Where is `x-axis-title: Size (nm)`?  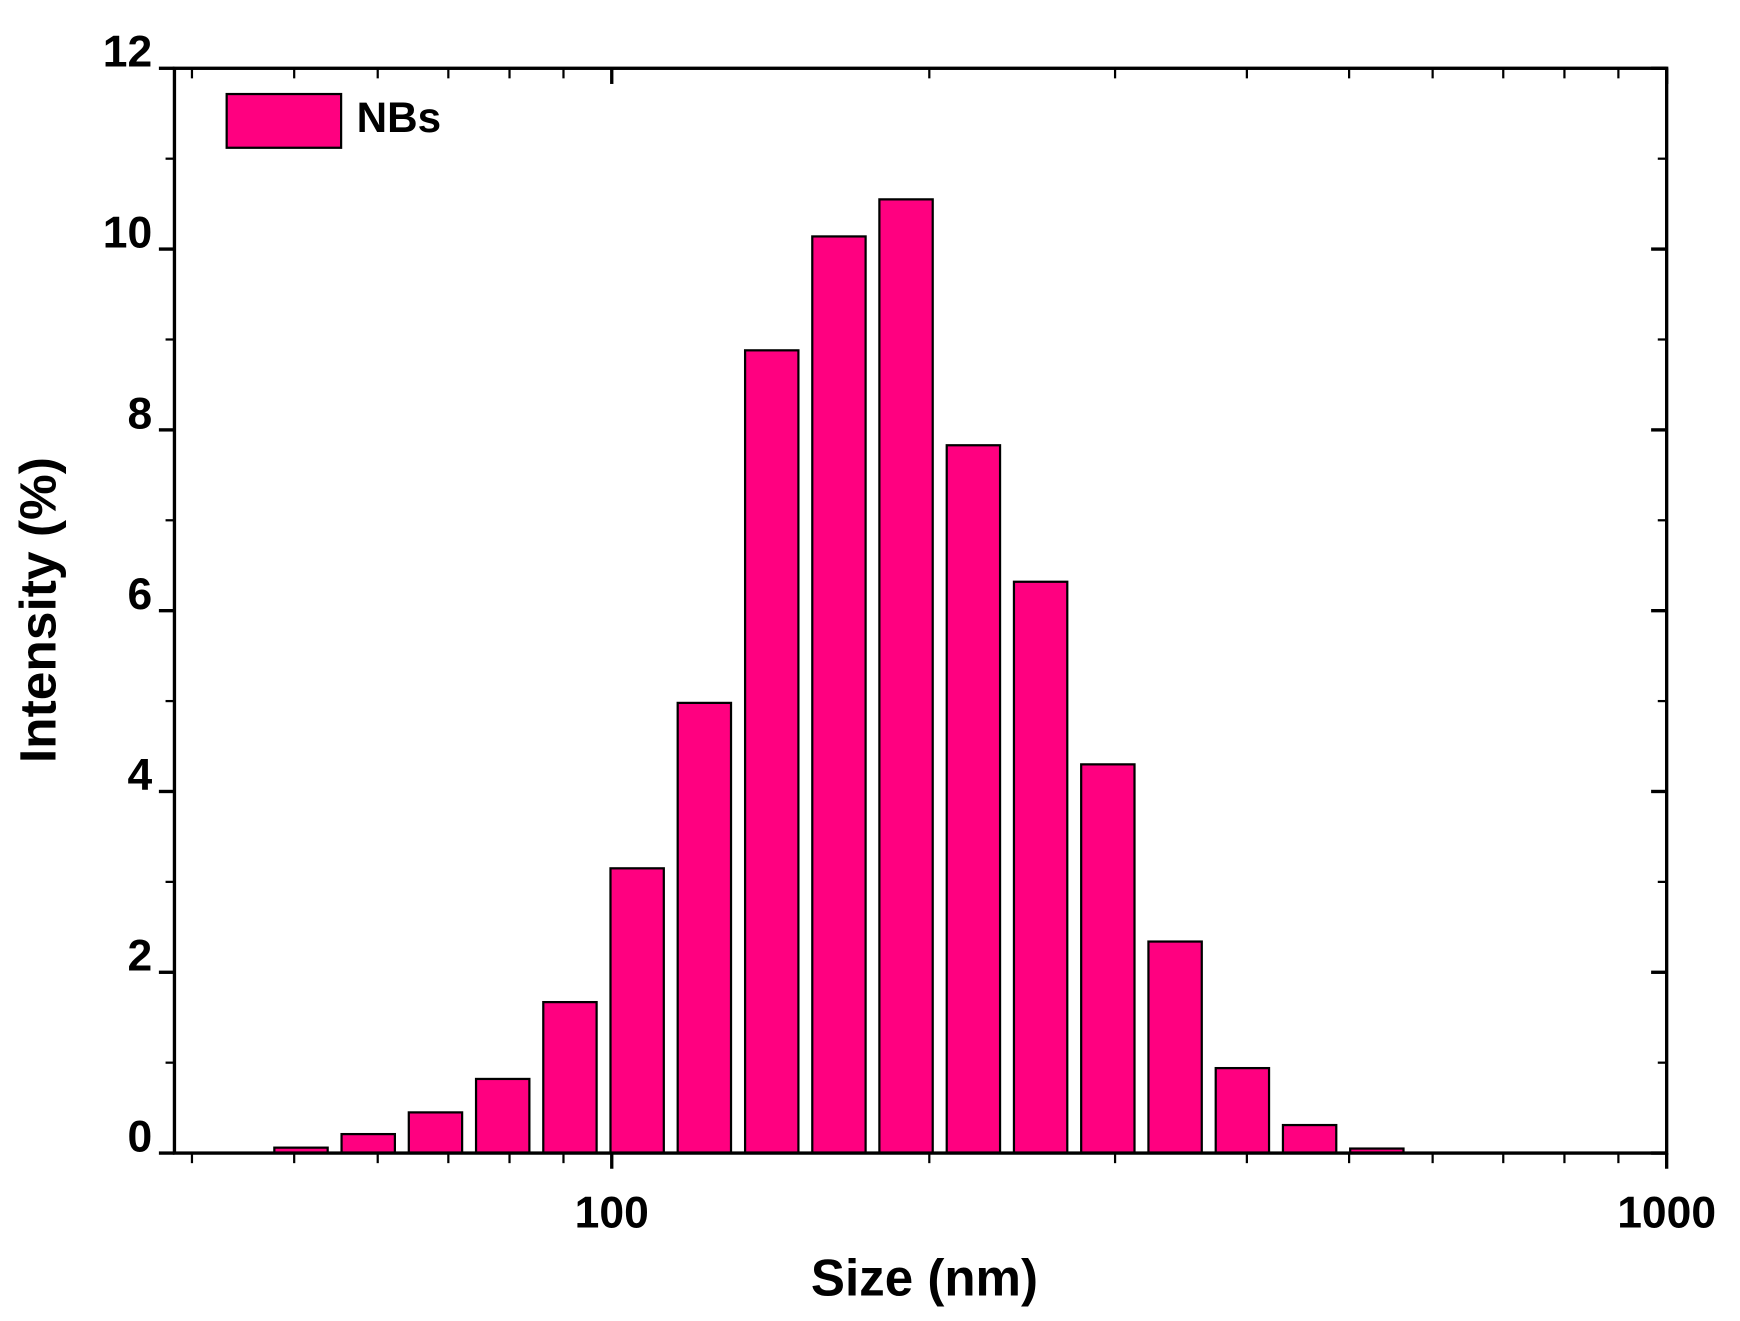 x-axis-title: Size (nm) is located at coordinates (924, 1277).